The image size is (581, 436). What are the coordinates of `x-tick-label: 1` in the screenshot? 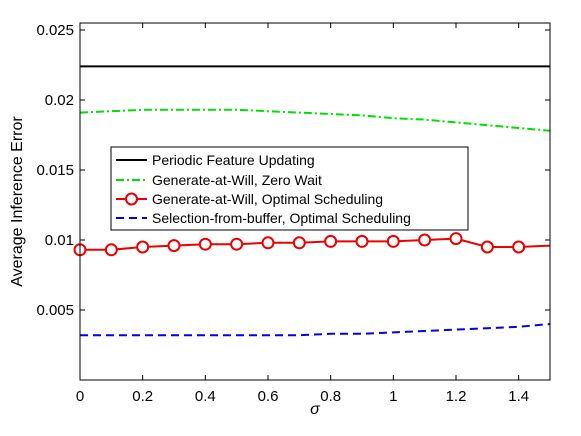 It's located at (393, 396).